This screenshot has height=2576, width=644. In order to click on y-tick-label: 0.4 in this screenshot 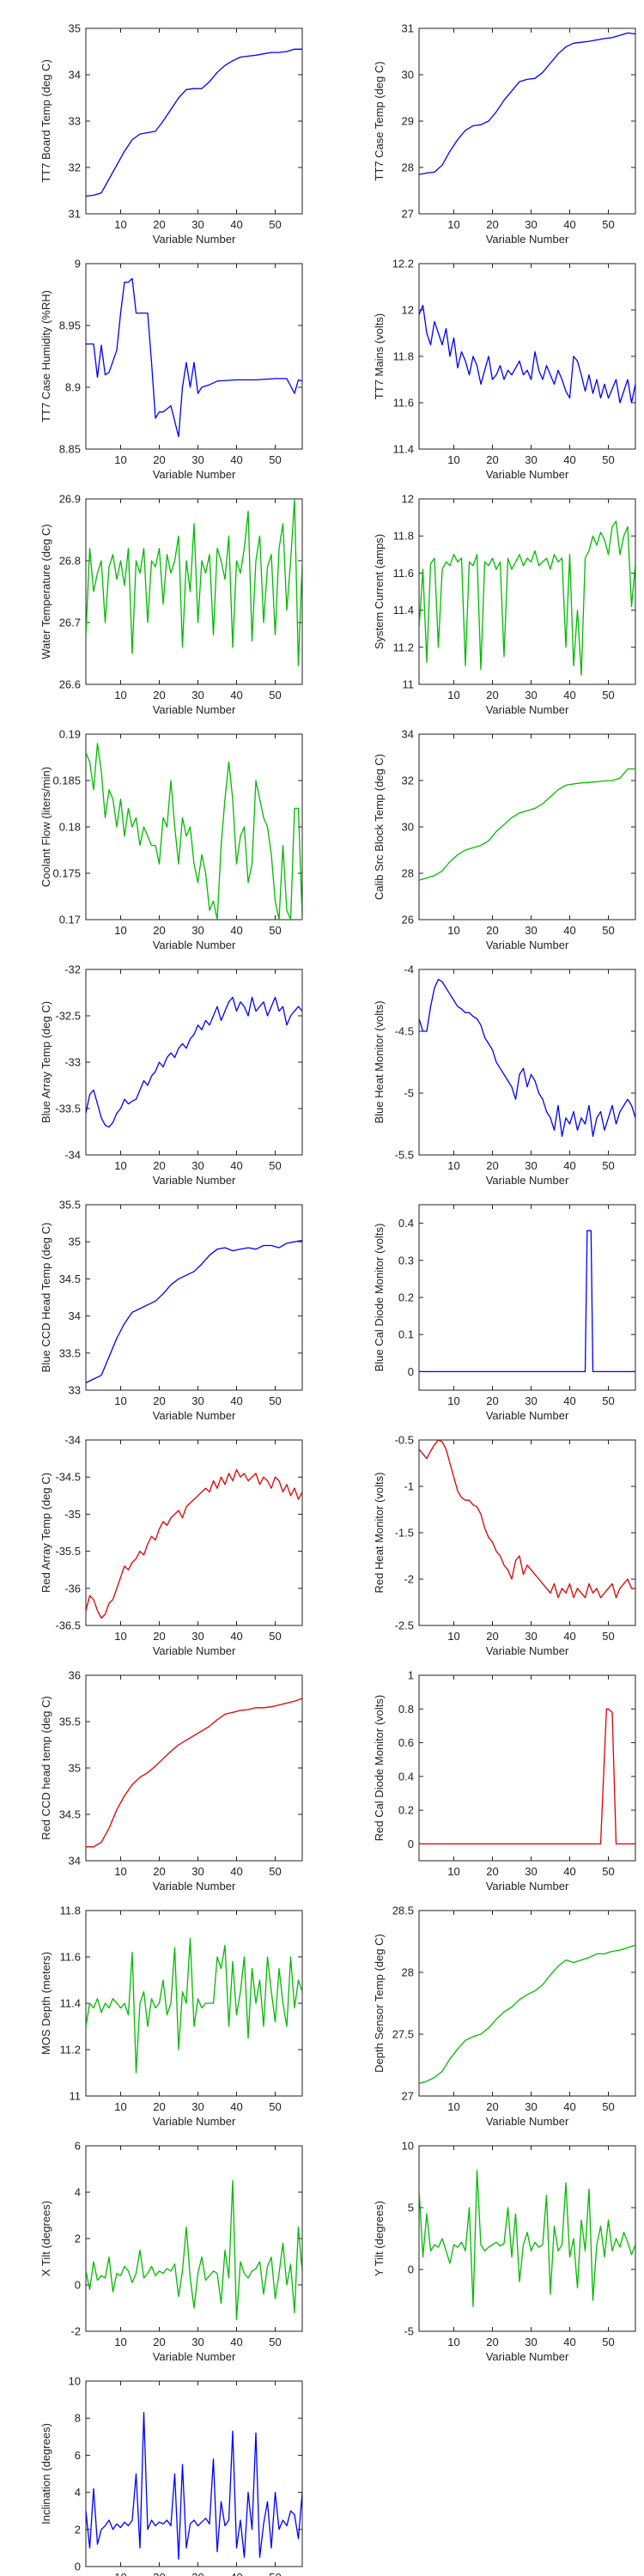, I will do `click(406, 1777)`.